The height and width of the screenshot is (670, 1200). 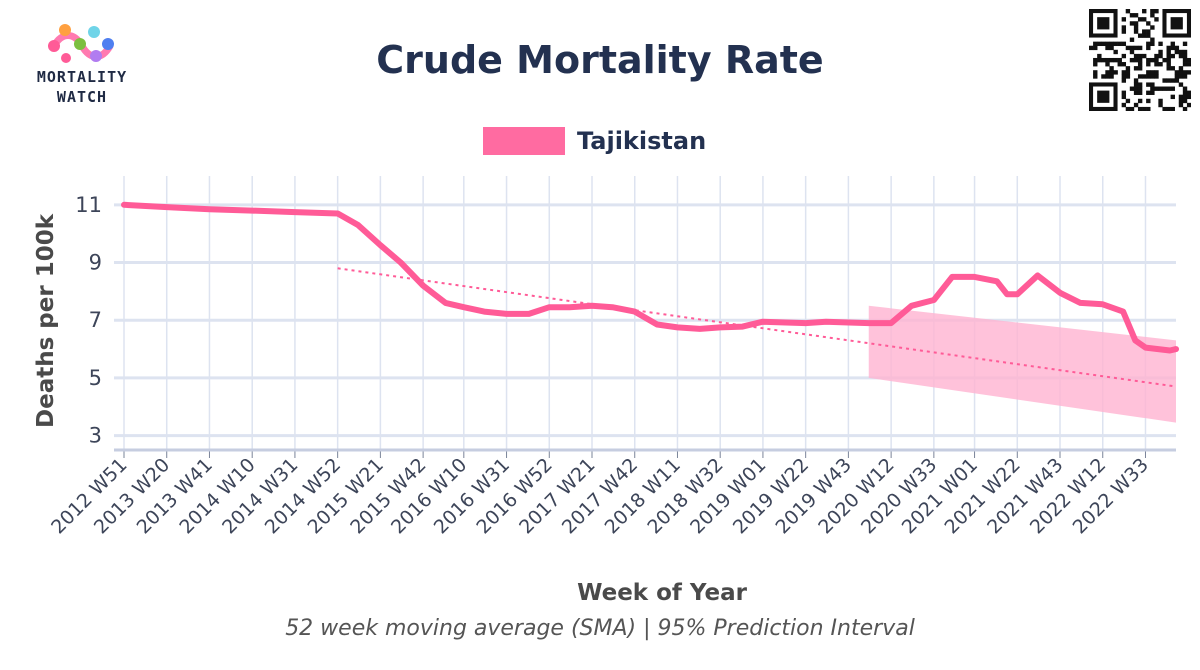 I want to click on y-tick-label: 9, so click(x=95, y=263).